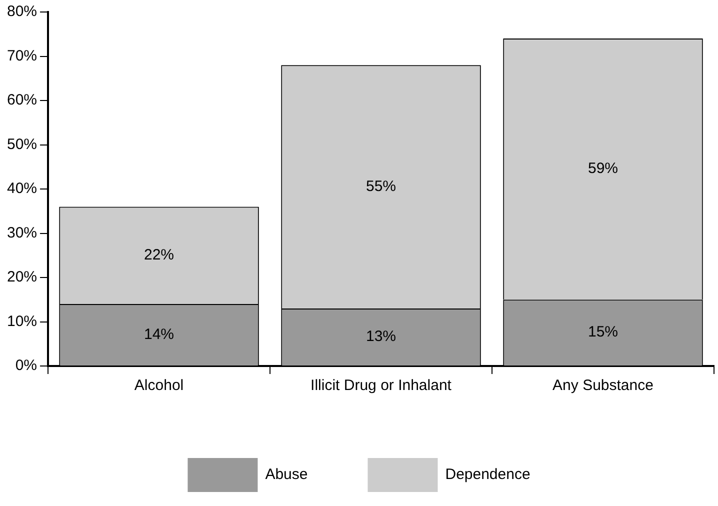  I want to click on y-tick-label: 50%, so click(22, 144).